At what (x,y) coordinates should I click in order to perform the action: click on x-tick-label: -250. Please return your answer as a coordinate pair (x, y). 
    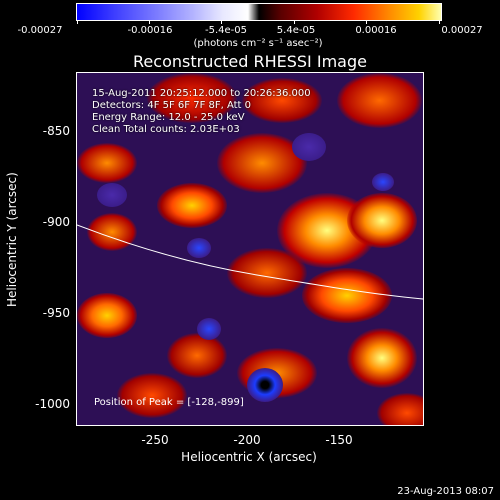
    Looking at the image, I should click on (155, 440).